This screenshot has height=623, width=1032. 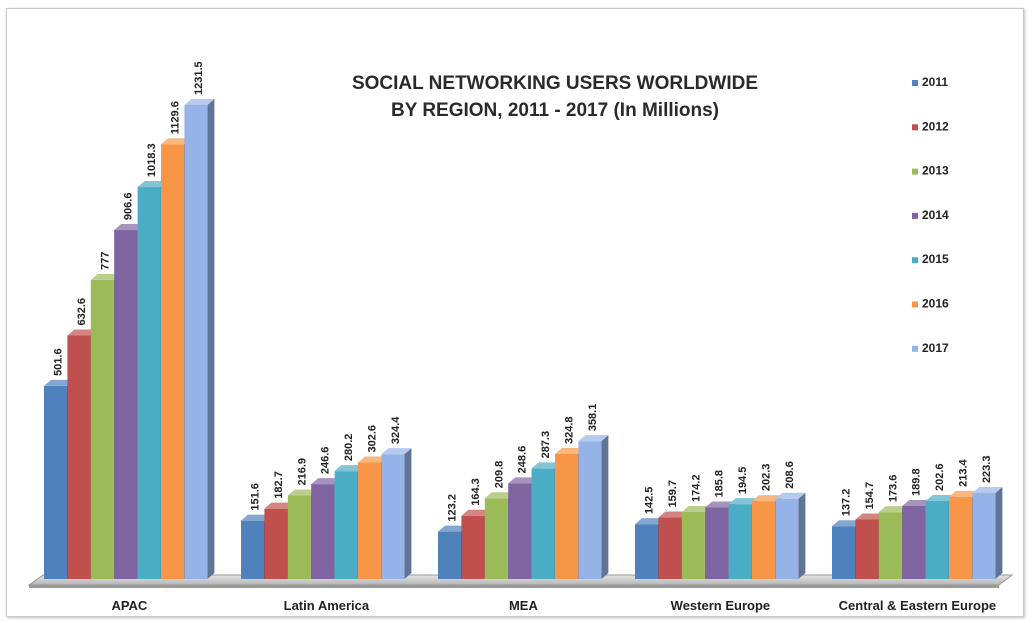 I want to click on value-label: 209.8, so click(x=499, y=475).